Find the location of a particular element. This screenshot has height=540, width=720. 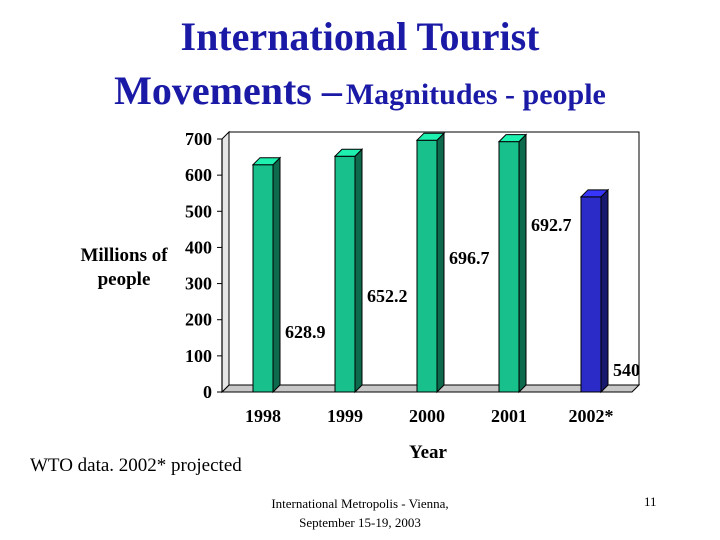

y-tick-label: 400 is located at coordinates (198, 247).